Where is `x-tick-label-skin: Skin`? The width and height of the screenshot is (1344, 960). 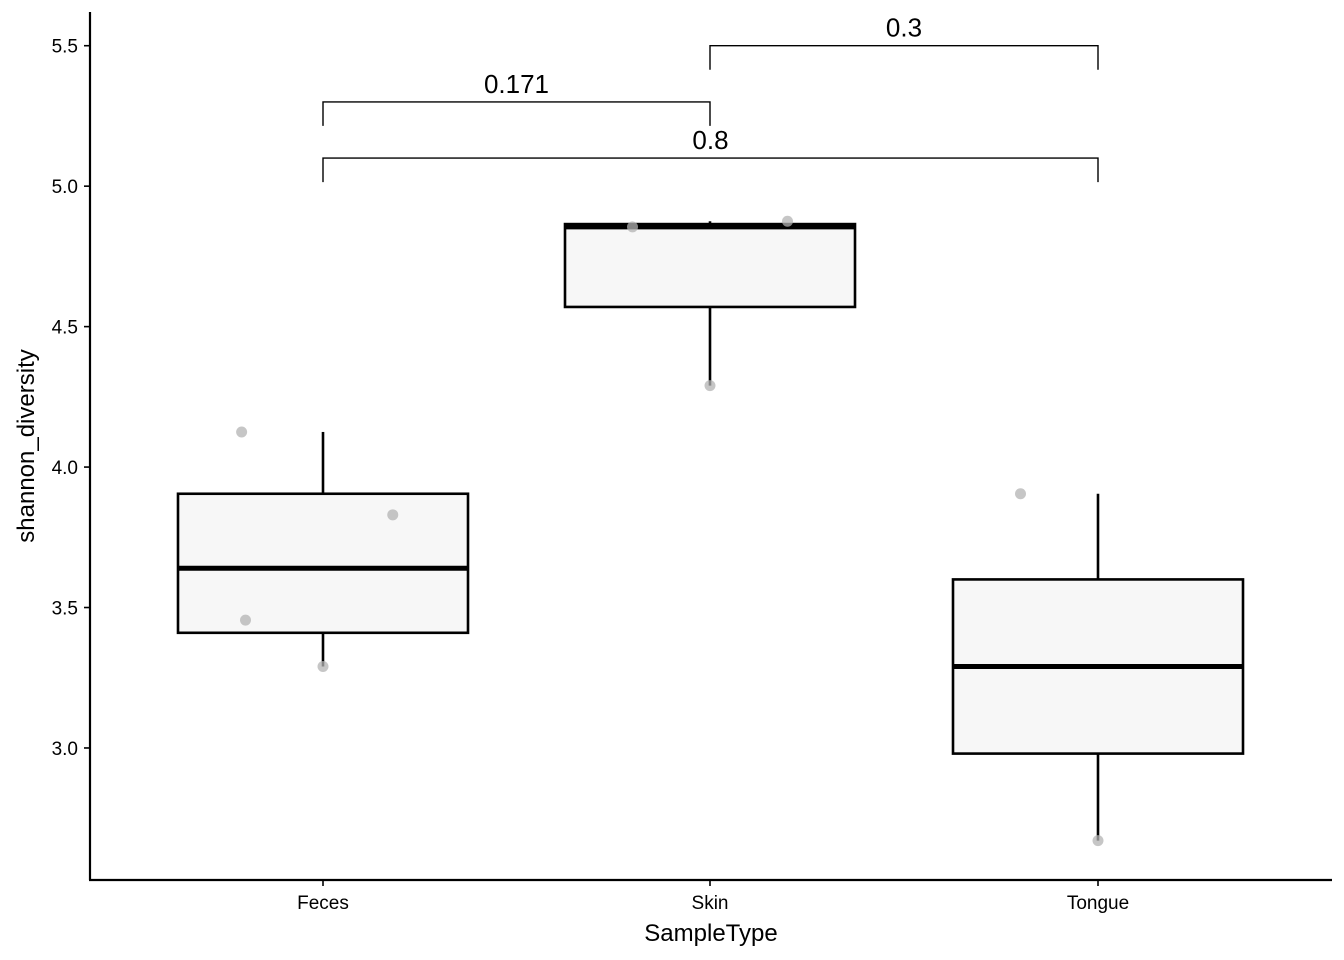
x-tick-label-skin: Skin is located at coordinates (710, 903).